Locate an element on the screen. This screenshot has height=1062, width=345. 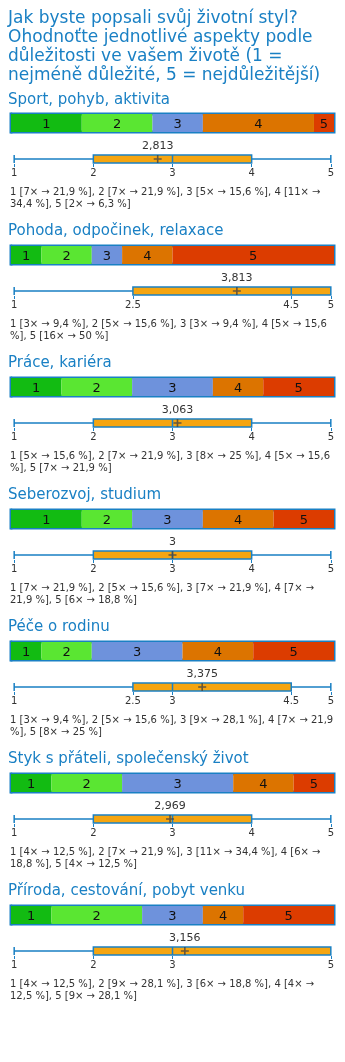
text: 3,375 is located at coordinates (202, 673).